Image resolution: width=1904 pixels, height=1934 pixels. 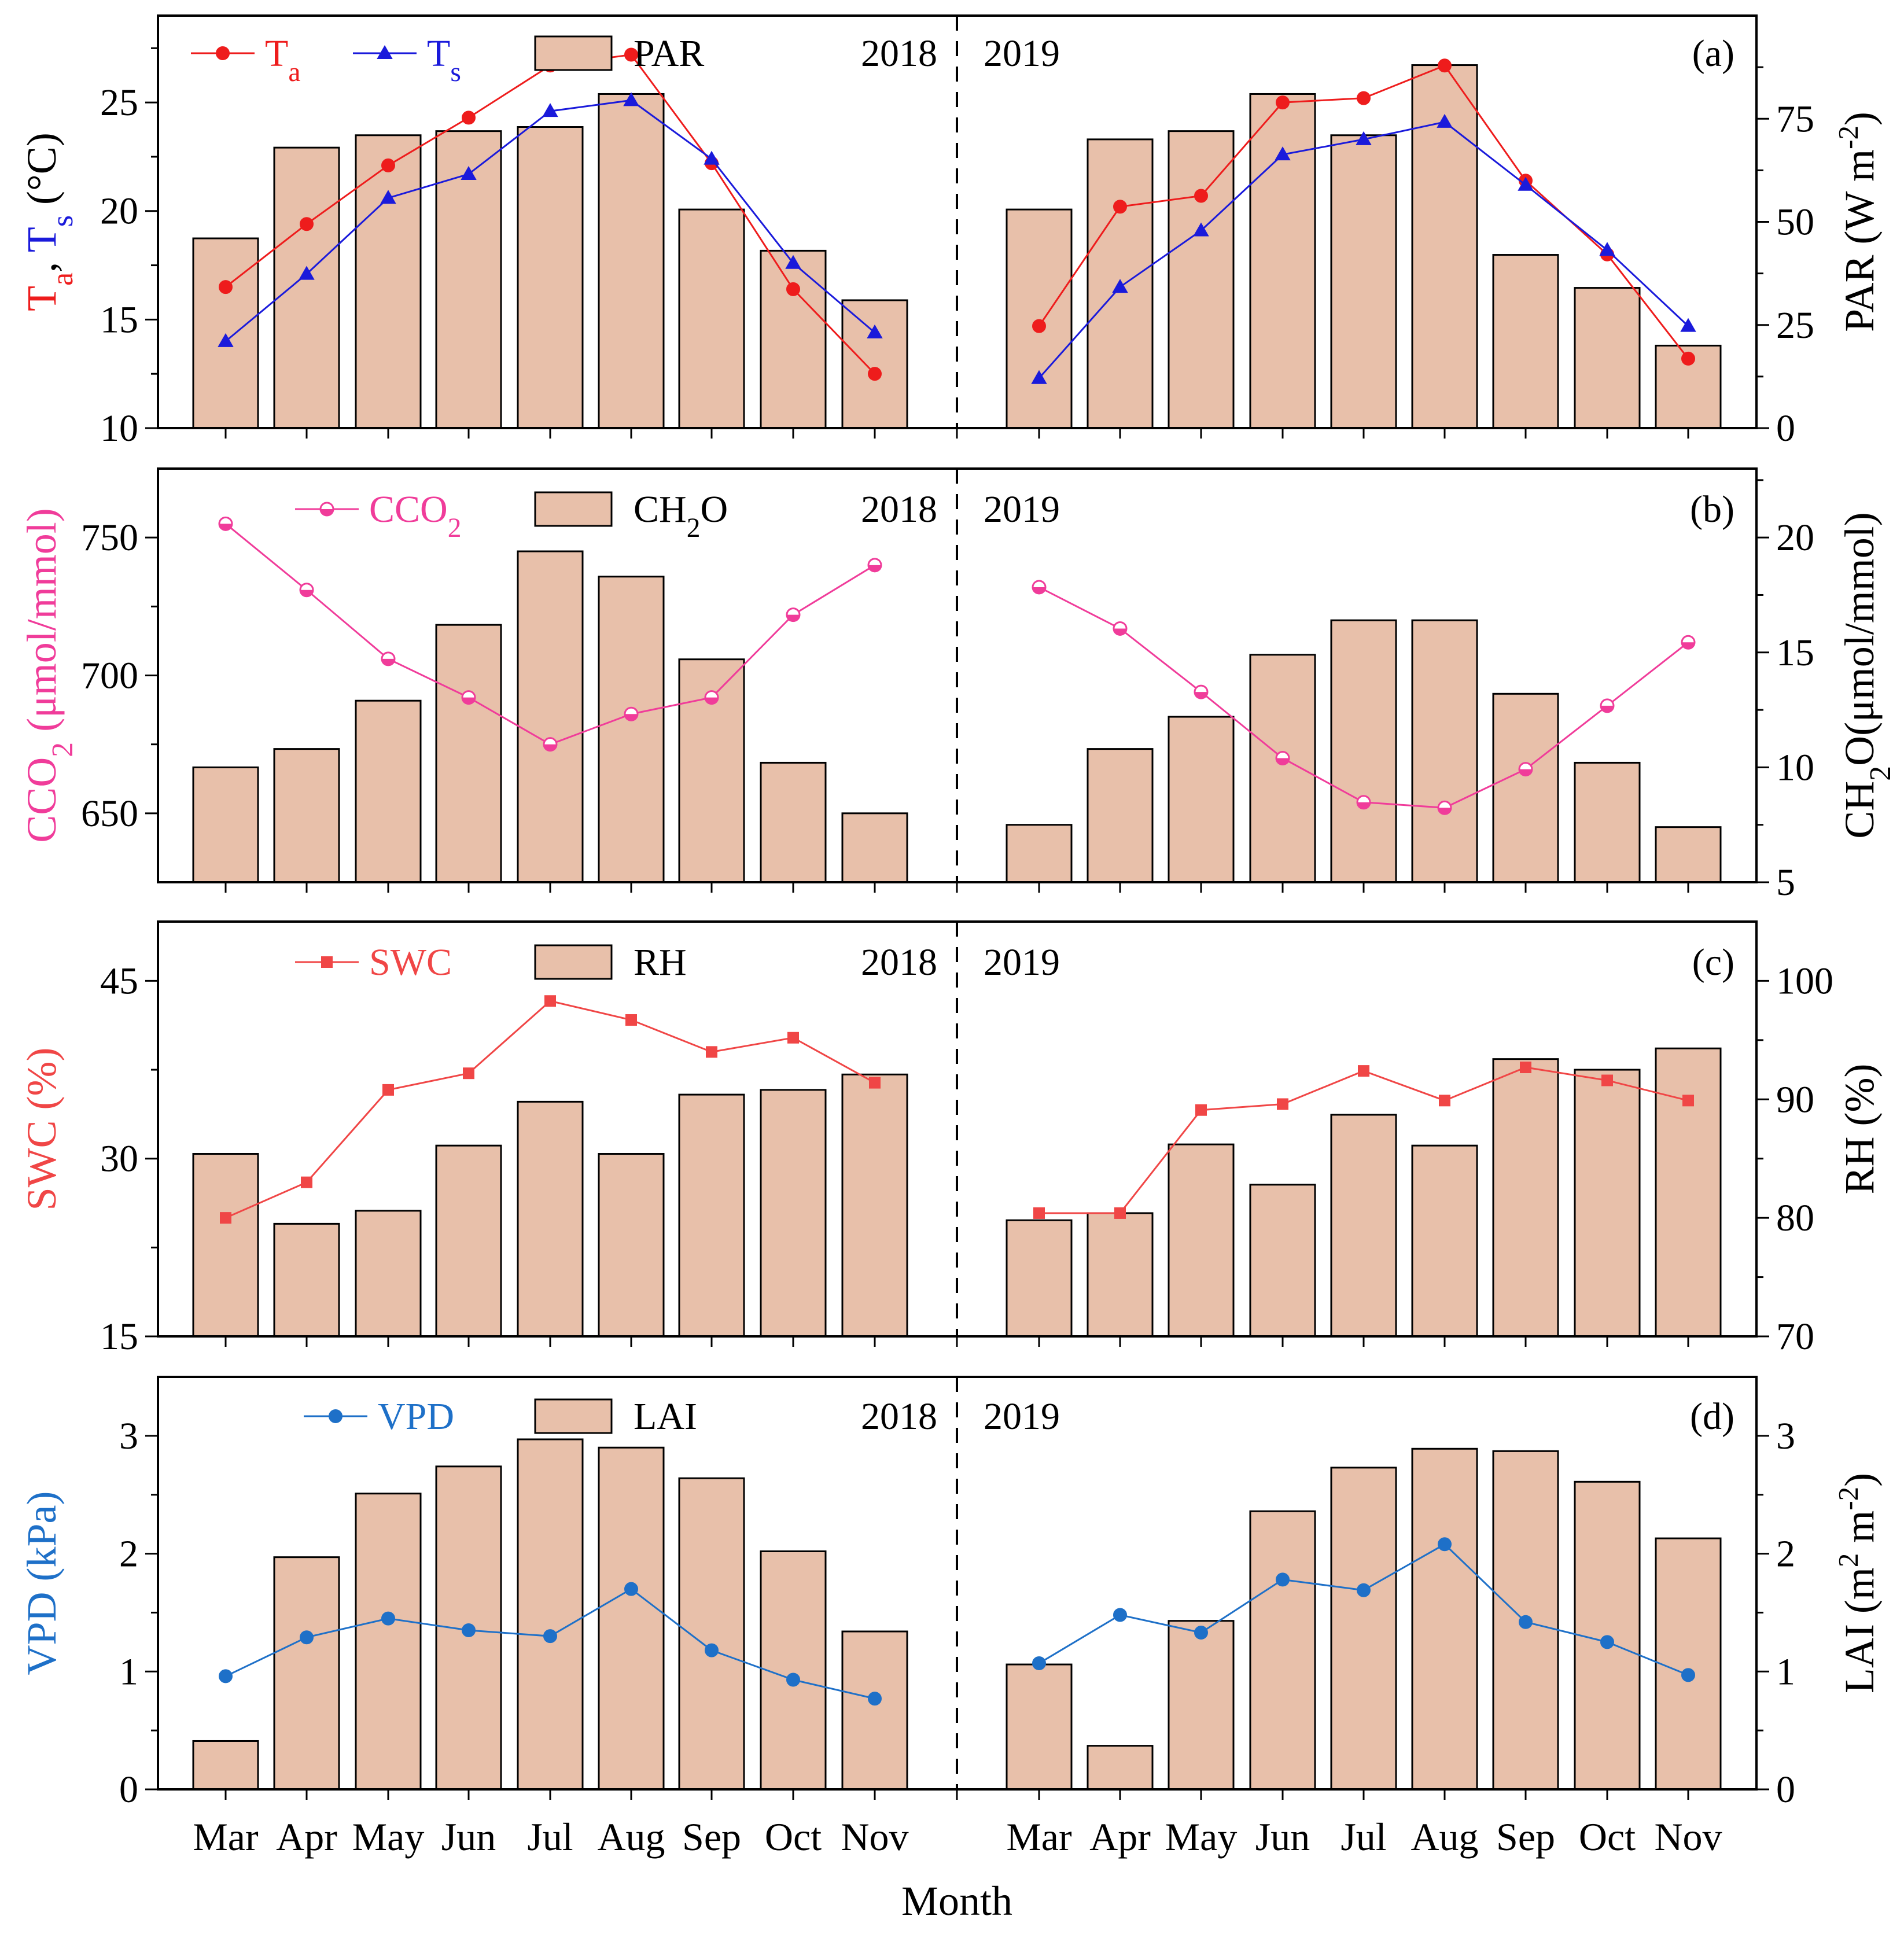 What do you see at coordinates (119, 1337) in the screenshot?
I see `y-tick-label-left: 15` at bounding box center [119, 1337].